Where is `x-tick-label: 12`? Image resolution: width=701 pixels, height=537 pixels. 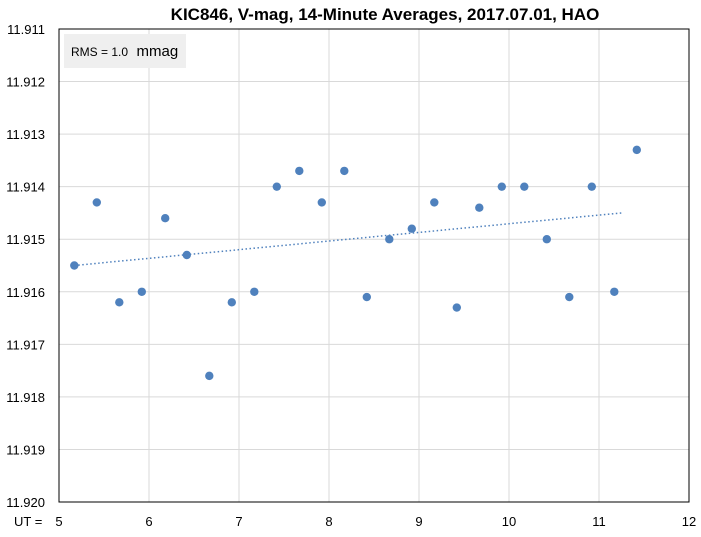
x-tick-label: 12 is located at coordinates (689, 521).